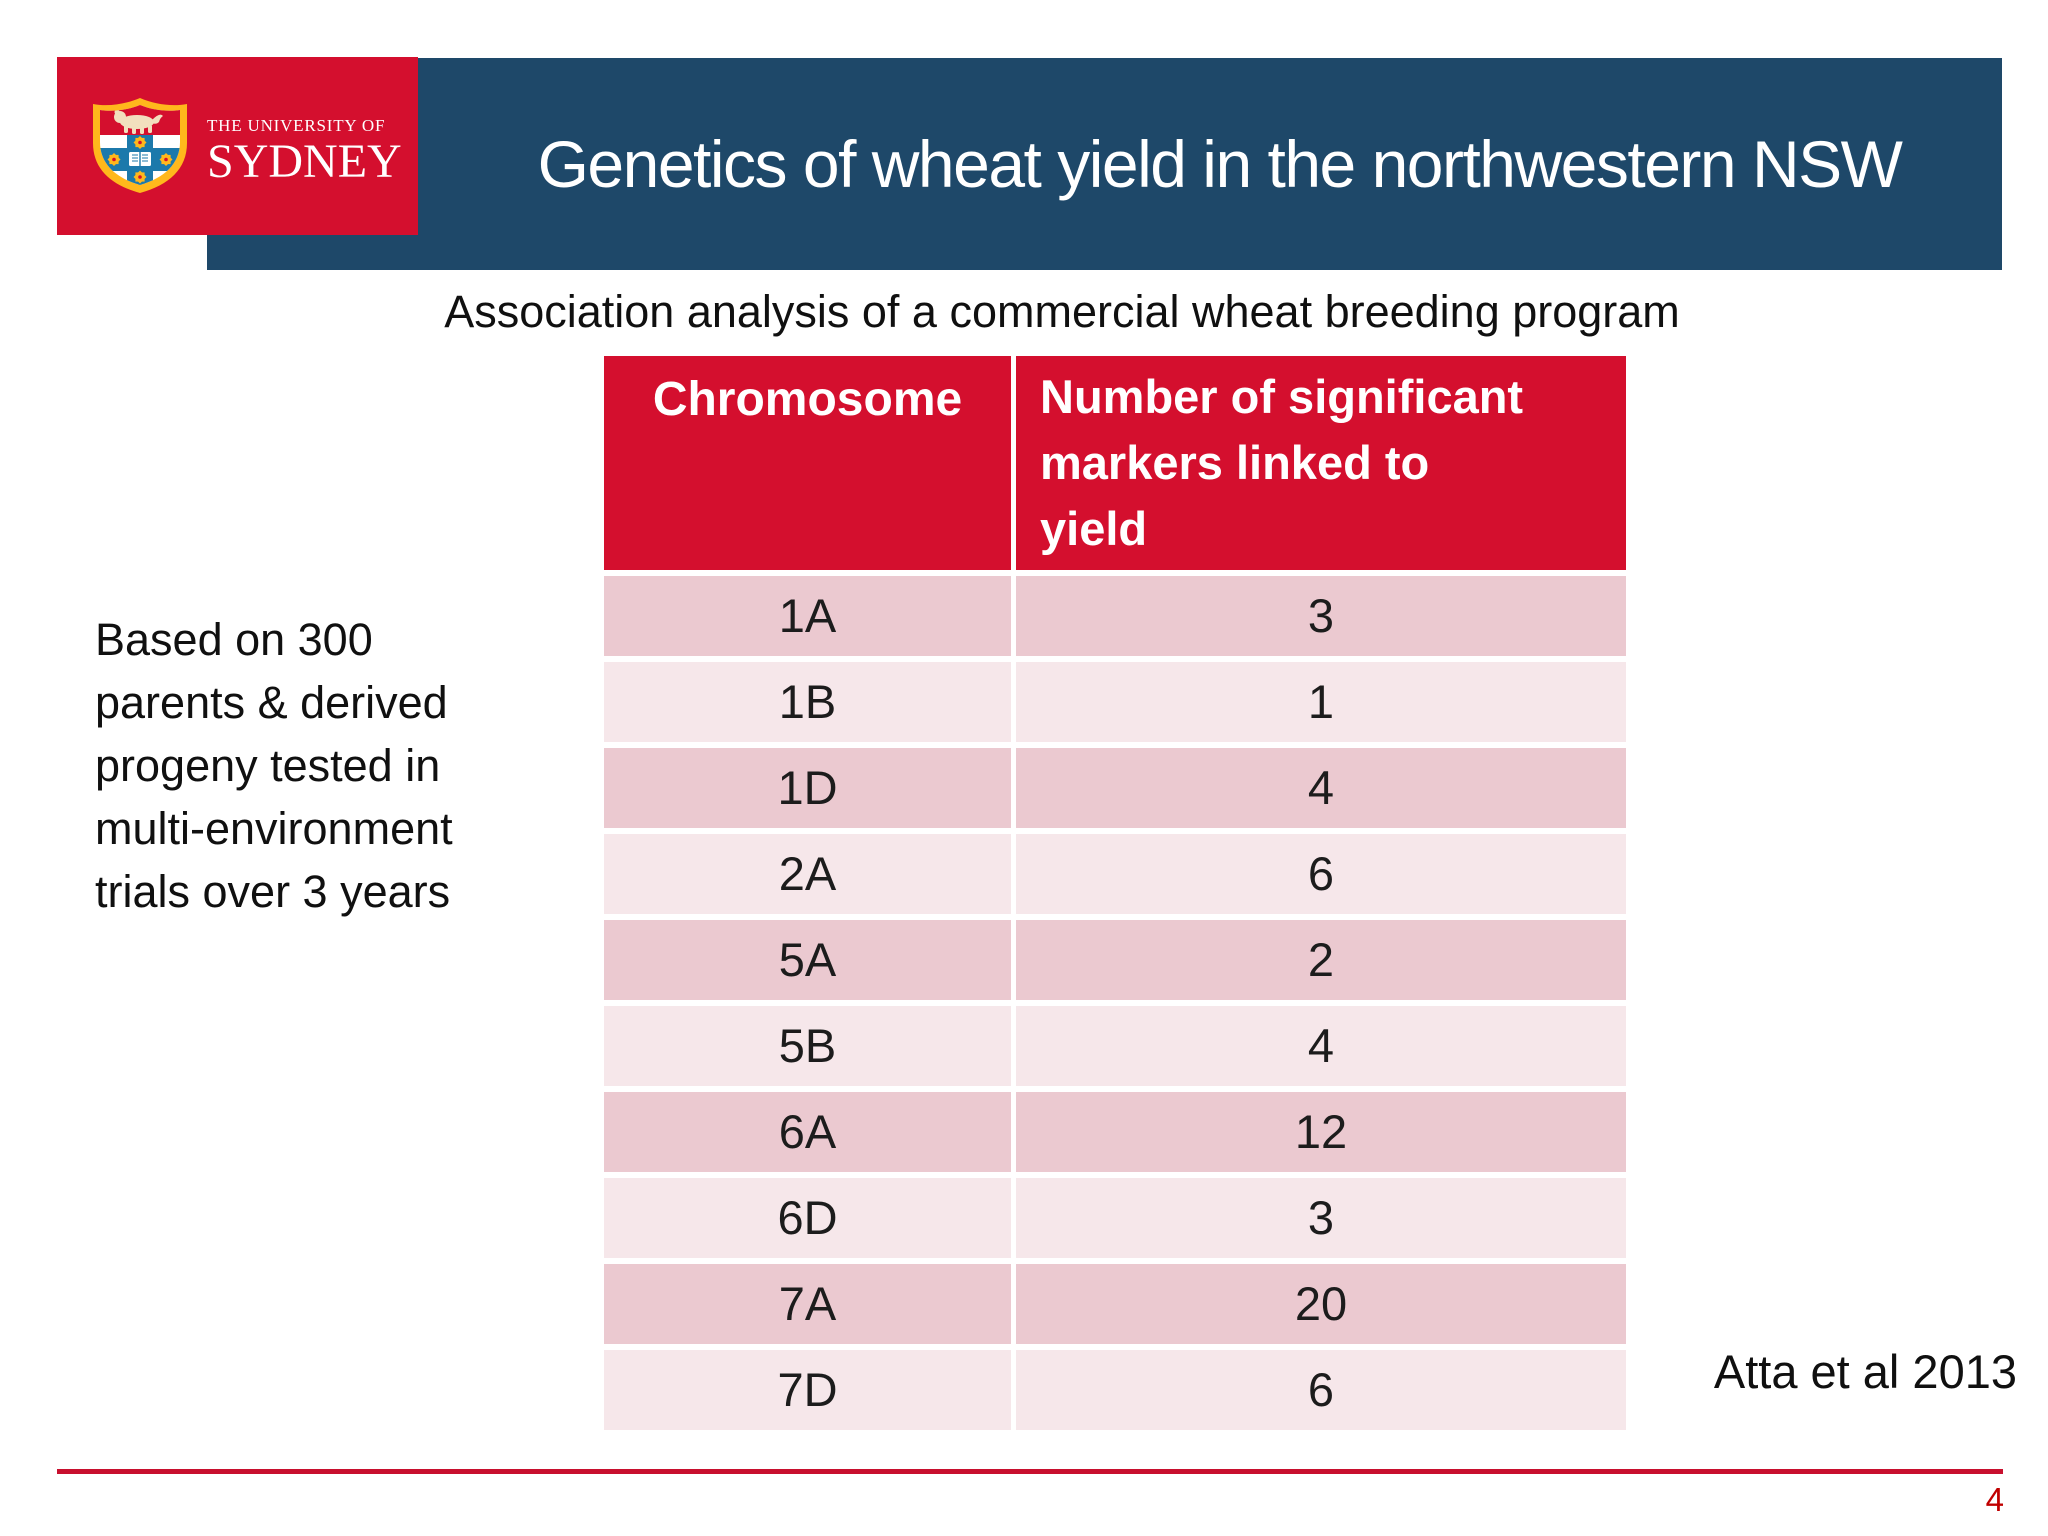 The image size is (2048, 1536). Describe the element at coordinates (807, 788) in the screenshot. I see `cell-chromosome: 1D` at that location.